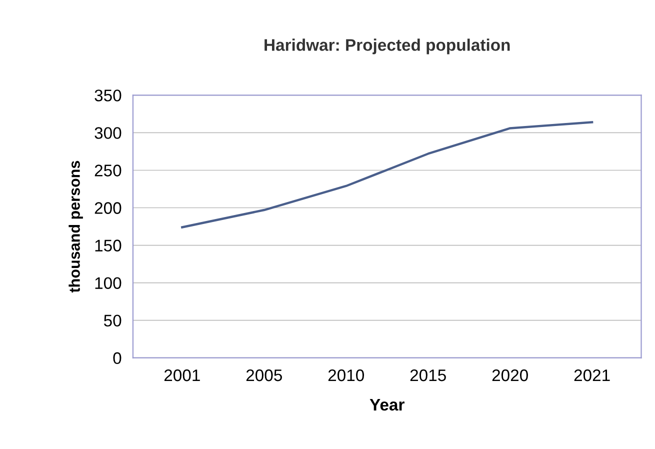  I want to click on y-tick-label: 150, so click(108, 246).